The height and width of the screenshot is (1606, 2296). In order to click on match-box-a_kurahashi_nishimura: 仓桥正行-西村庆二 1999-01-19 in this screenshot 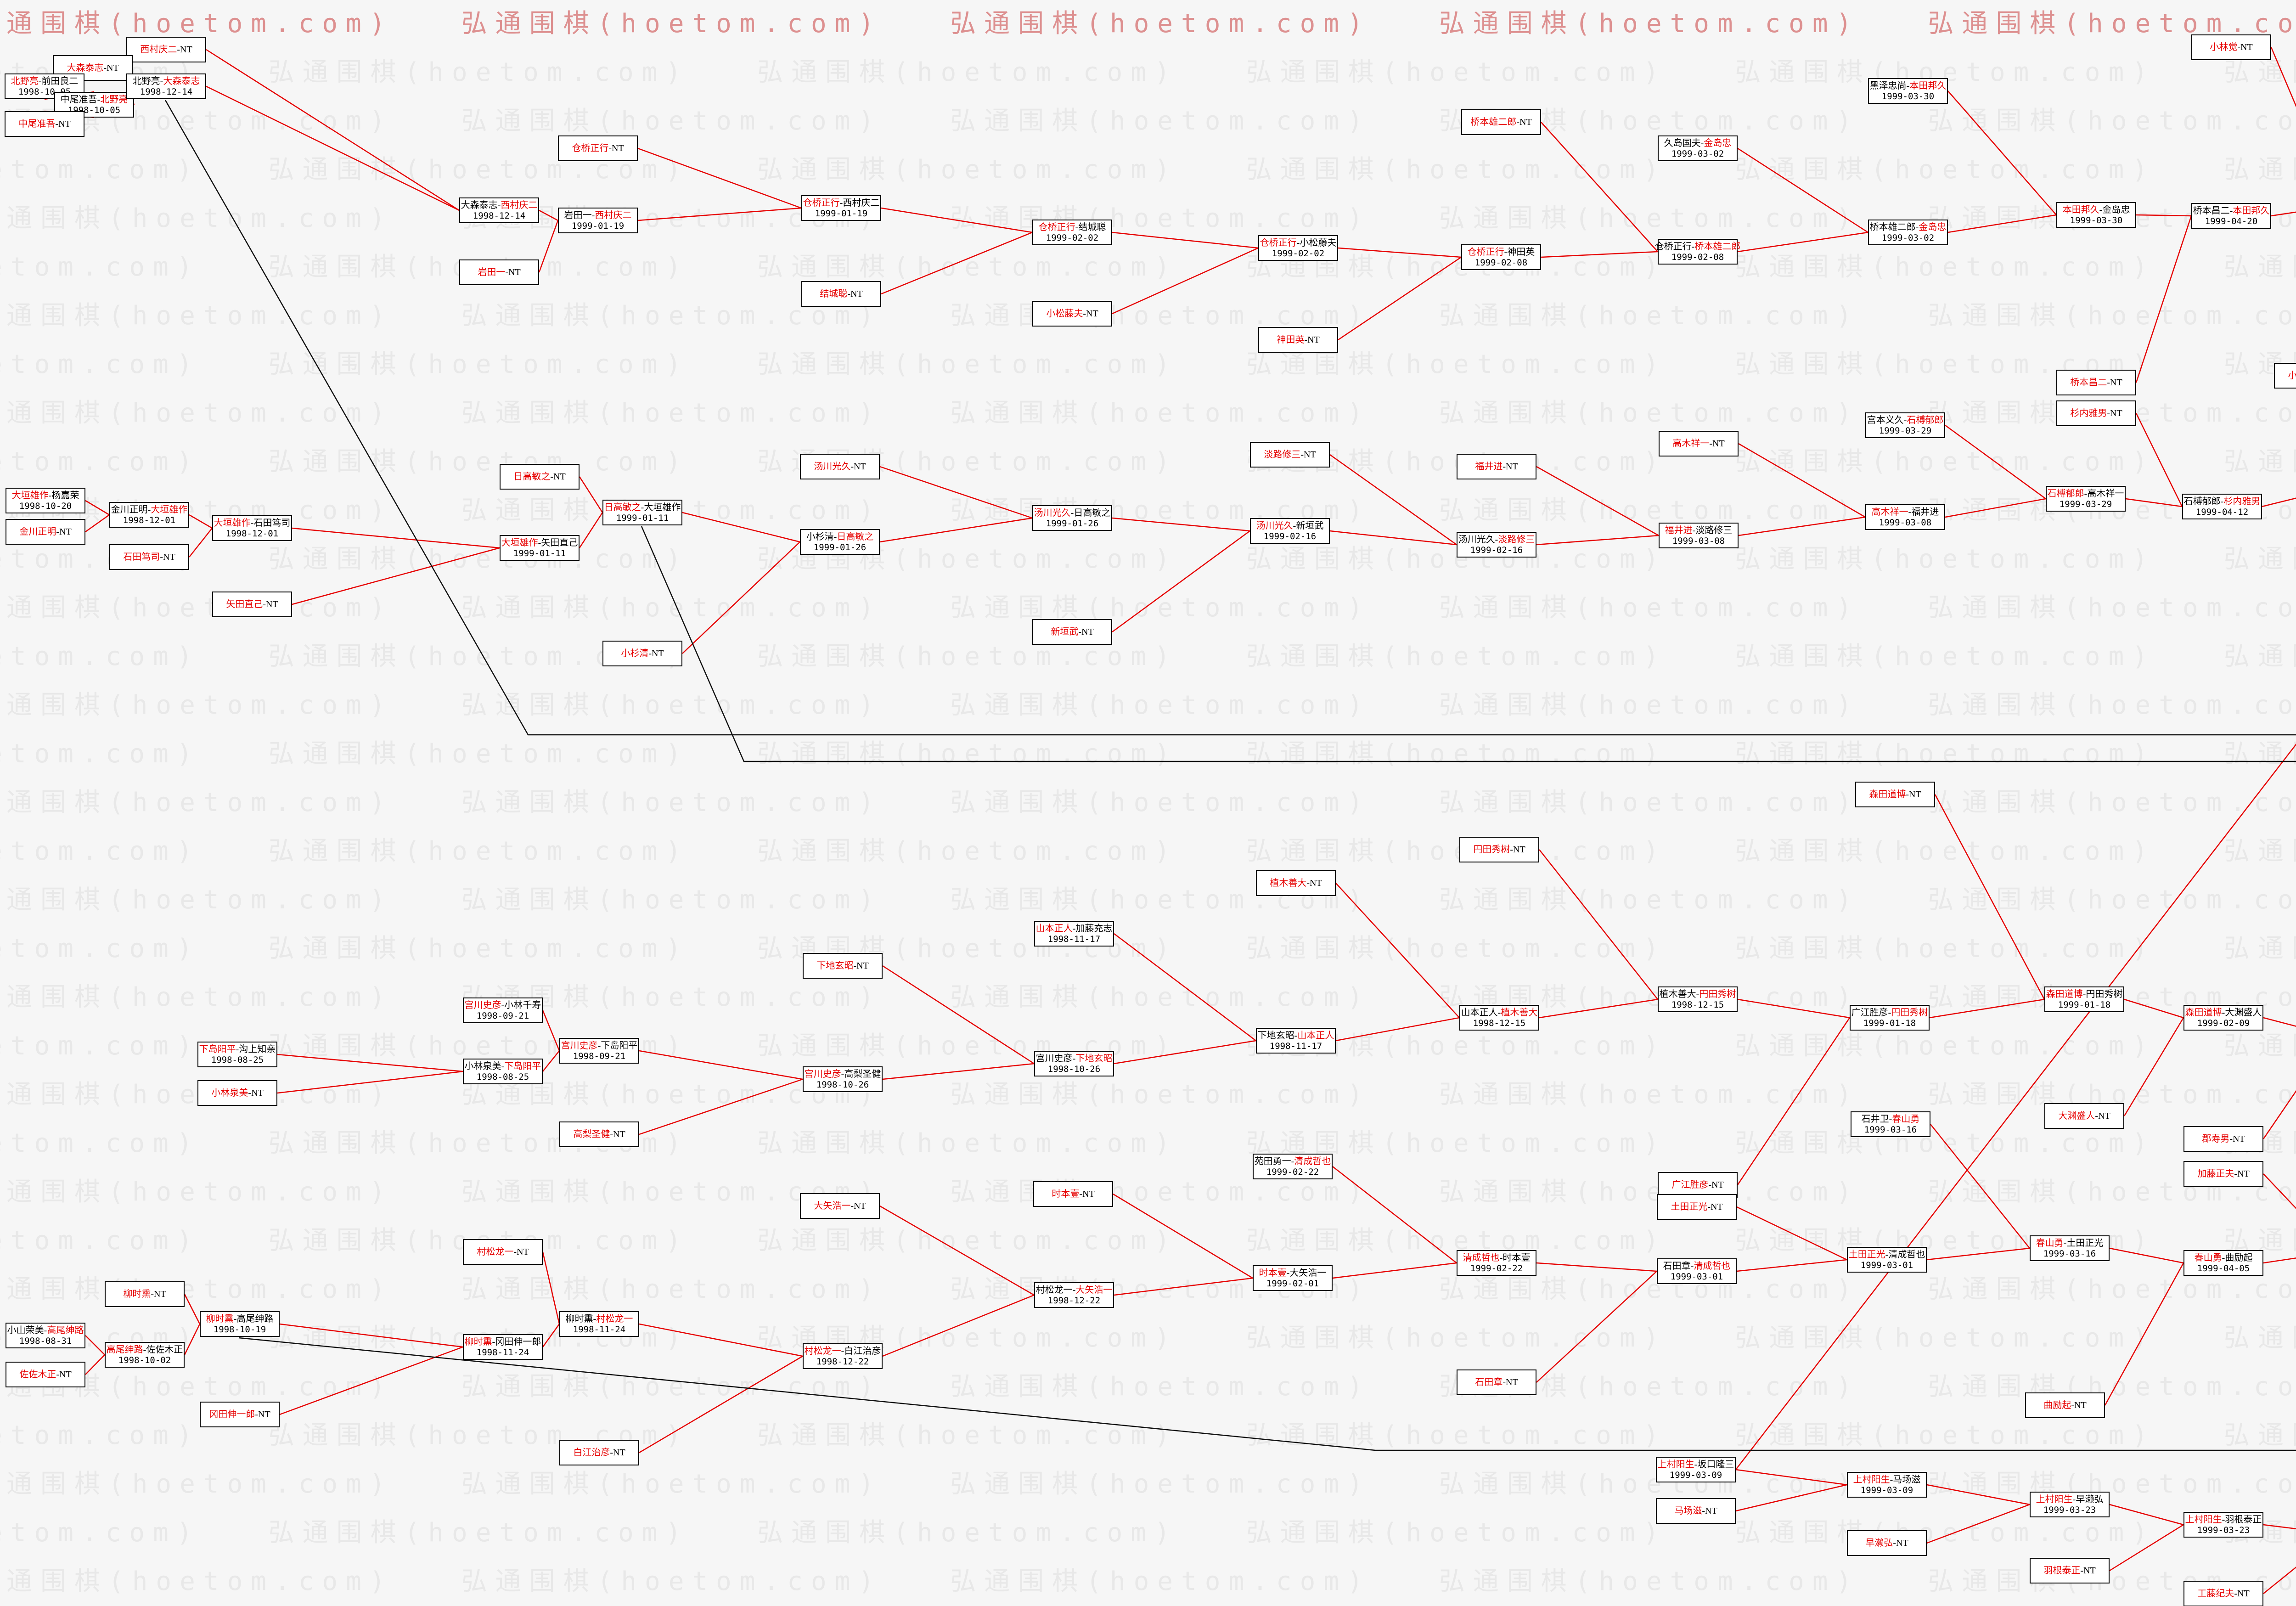, I will do `click(841, 208)`.